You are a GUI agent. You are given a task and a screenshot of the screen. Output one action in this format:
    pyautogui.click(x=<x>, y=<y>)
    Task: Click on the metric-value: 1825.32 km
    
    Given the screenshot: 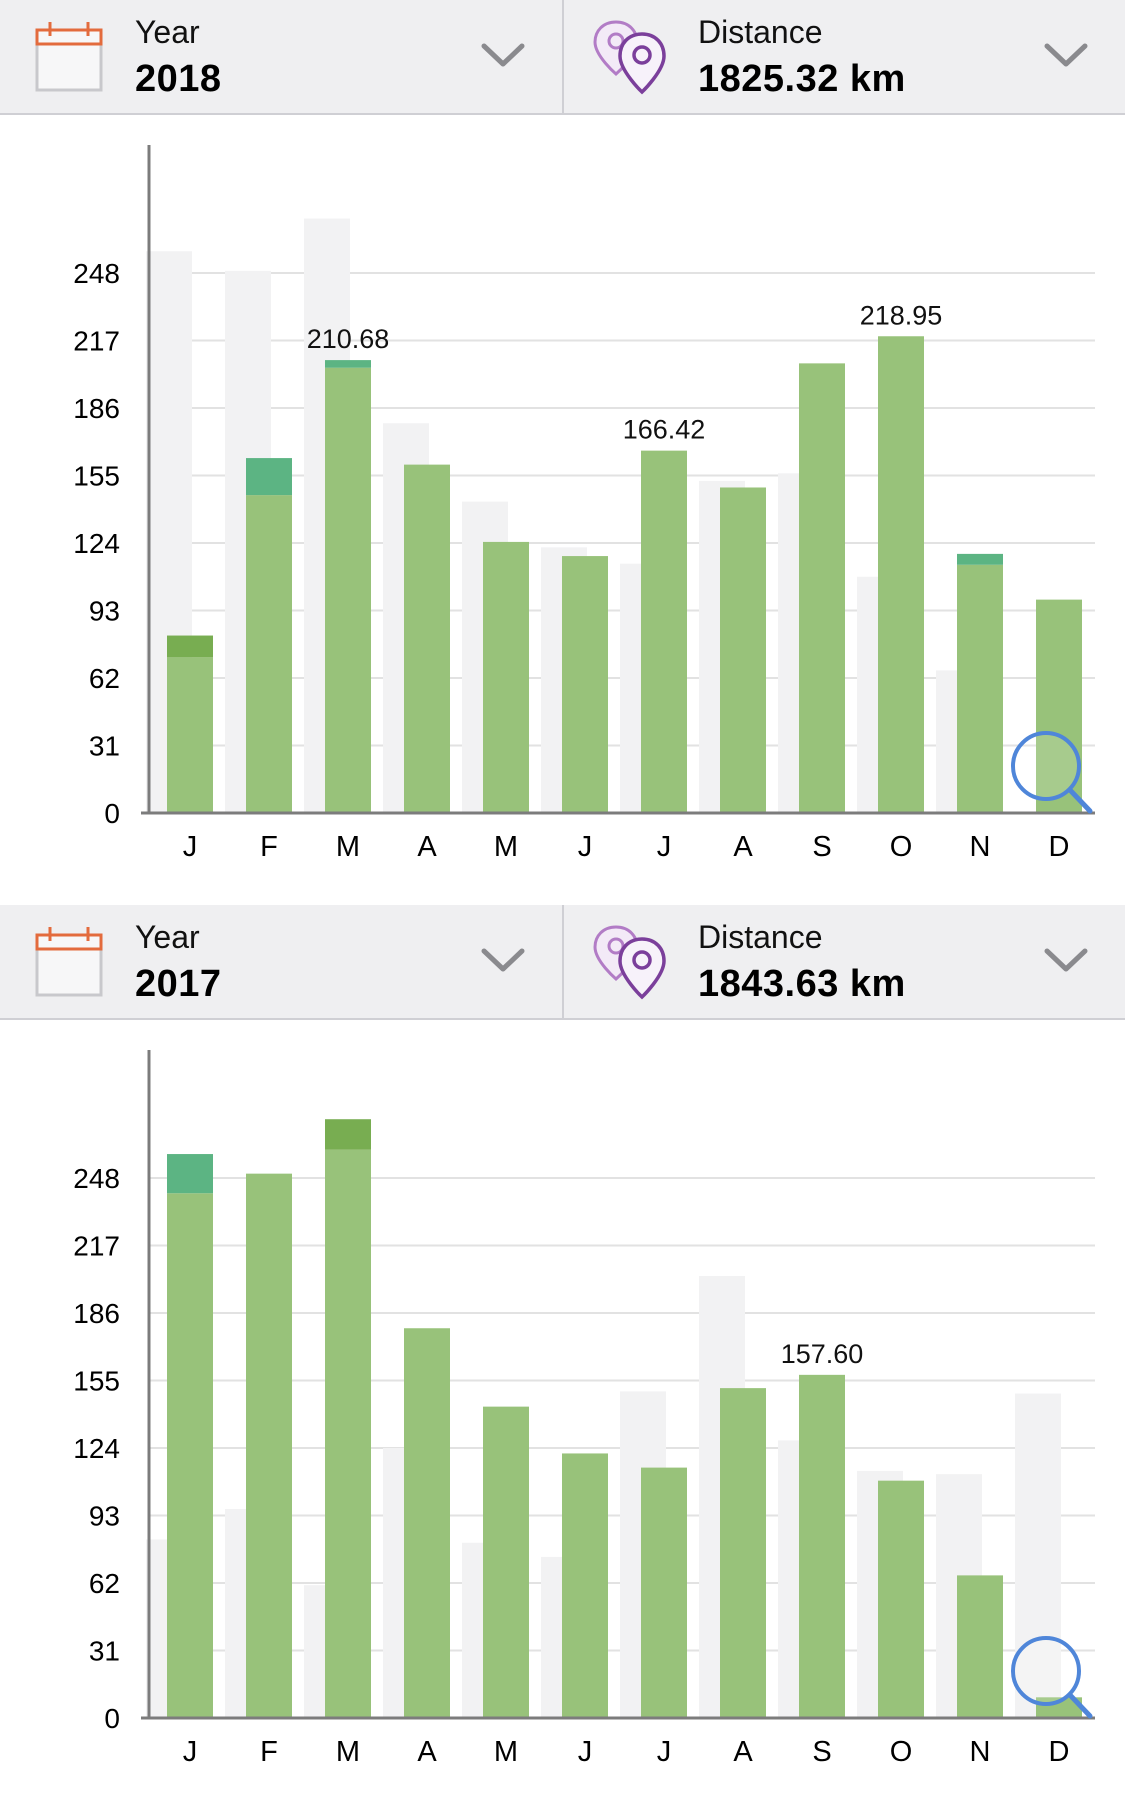 What is the action you would take?
    pyautogui.click(x=802, y=79)
    